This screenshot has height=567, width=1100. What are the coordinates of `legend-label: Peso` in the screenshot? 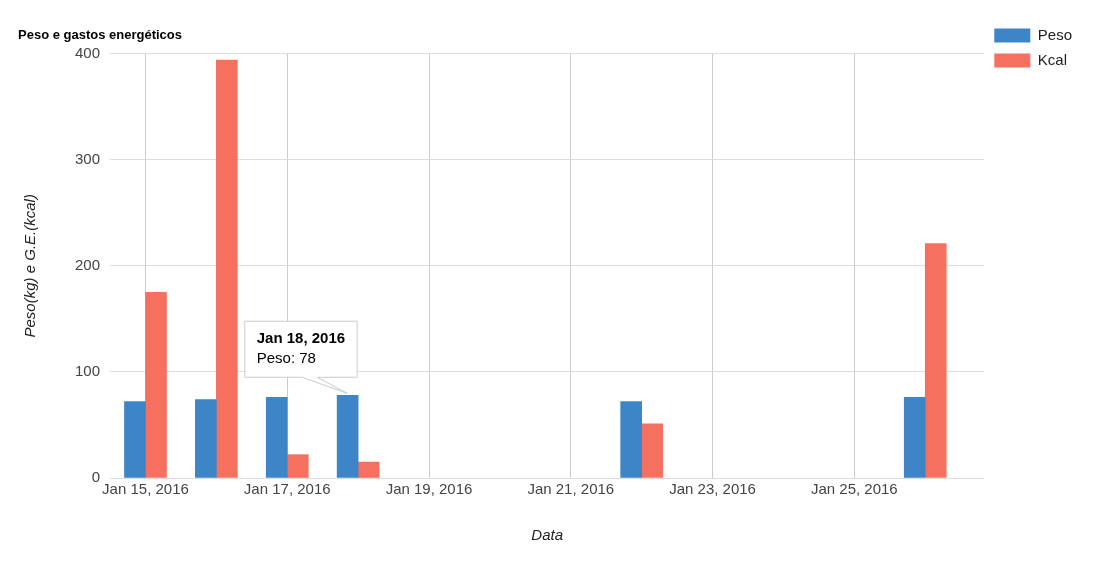 It's located at (1055, 34).